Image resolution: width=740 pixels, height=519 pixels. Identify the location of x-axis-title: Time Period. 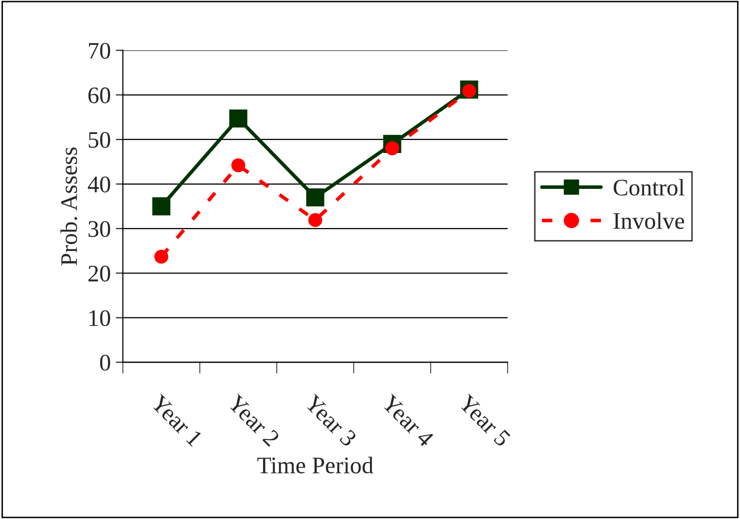
(315, 465).